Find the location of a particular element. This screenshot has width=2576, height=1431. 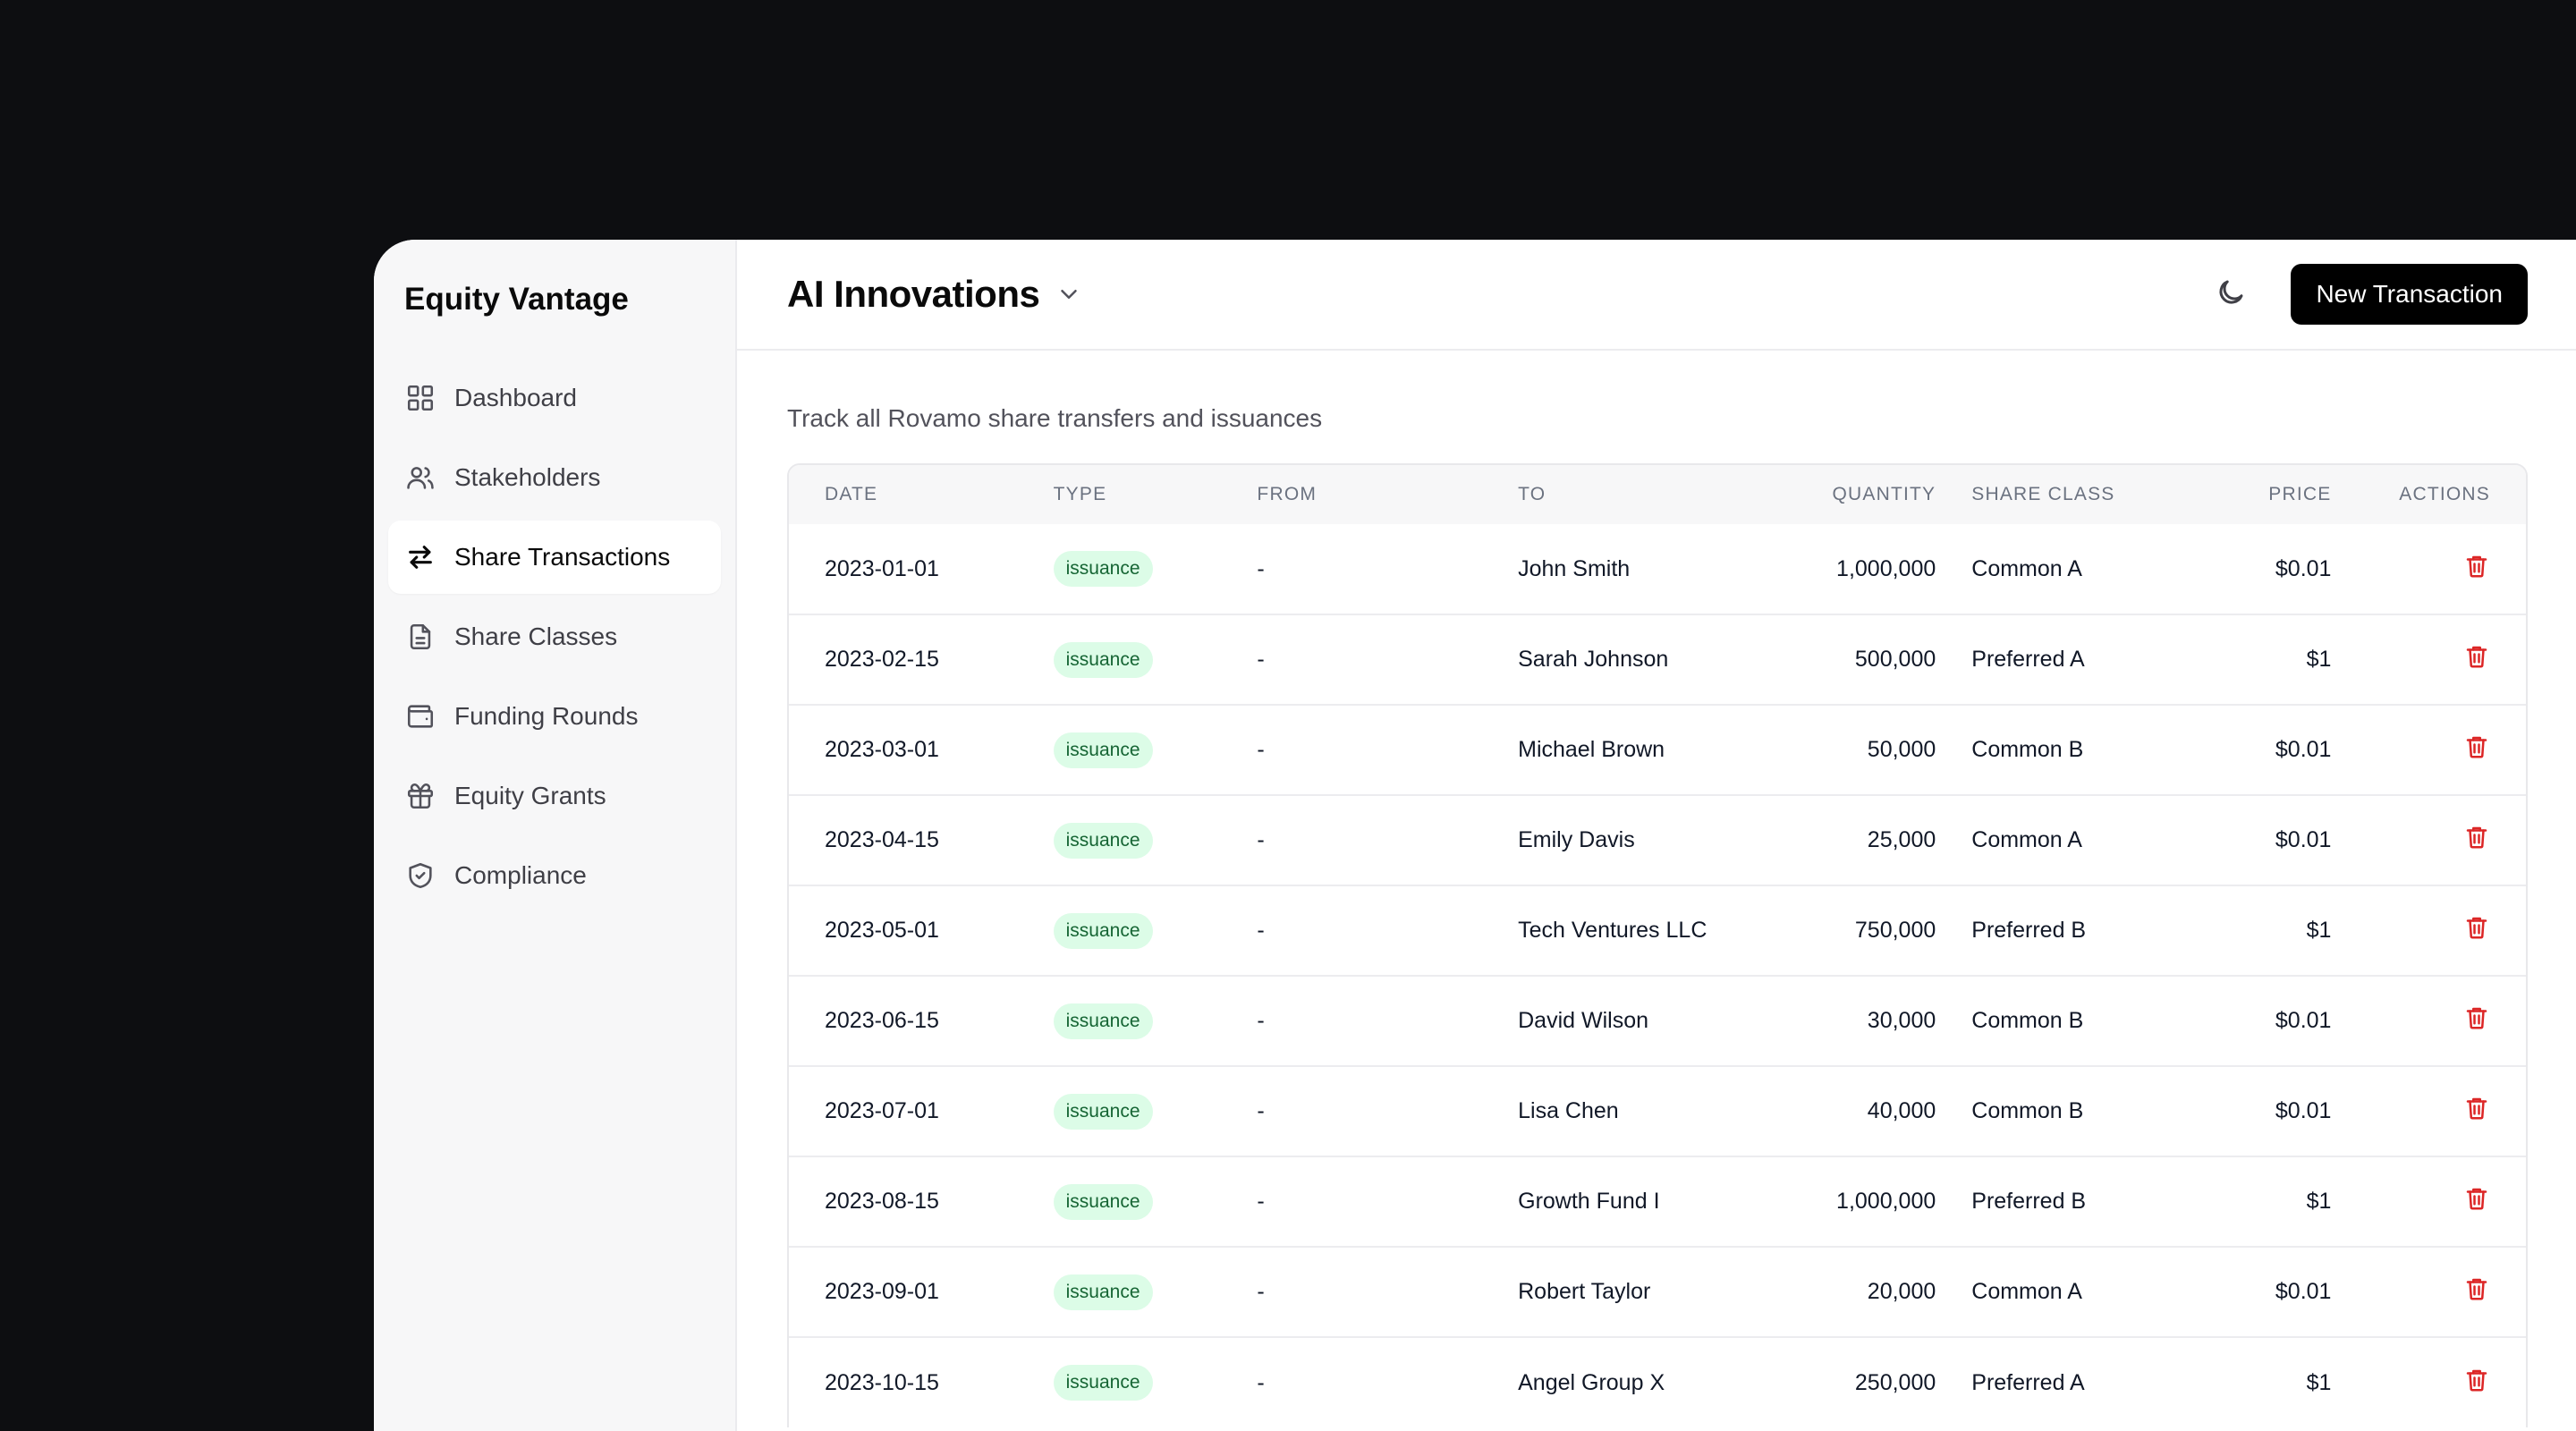

cell-quantity: 50,000 is located at coordinates (1847, 750).